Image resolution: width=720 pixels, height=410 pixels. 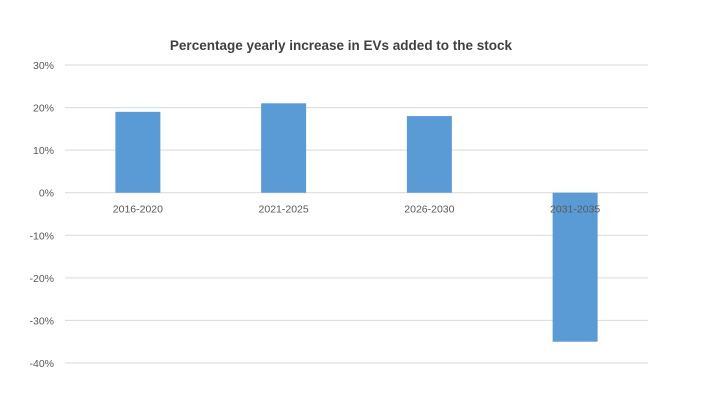 What do you see at coordinates (575, 267) in the screenshot?
I see `bar-2031-2035` at bounding box center [575, 267].